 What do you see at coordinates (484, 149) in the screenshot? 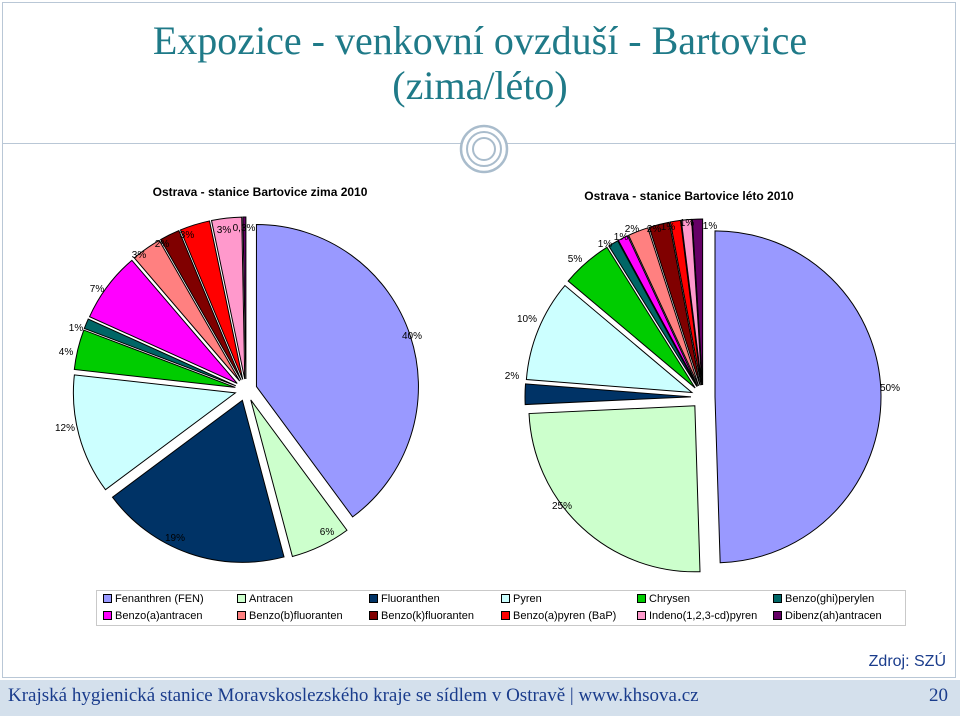
I see `circle-emblem-icon` at bounding box center [484, 149].